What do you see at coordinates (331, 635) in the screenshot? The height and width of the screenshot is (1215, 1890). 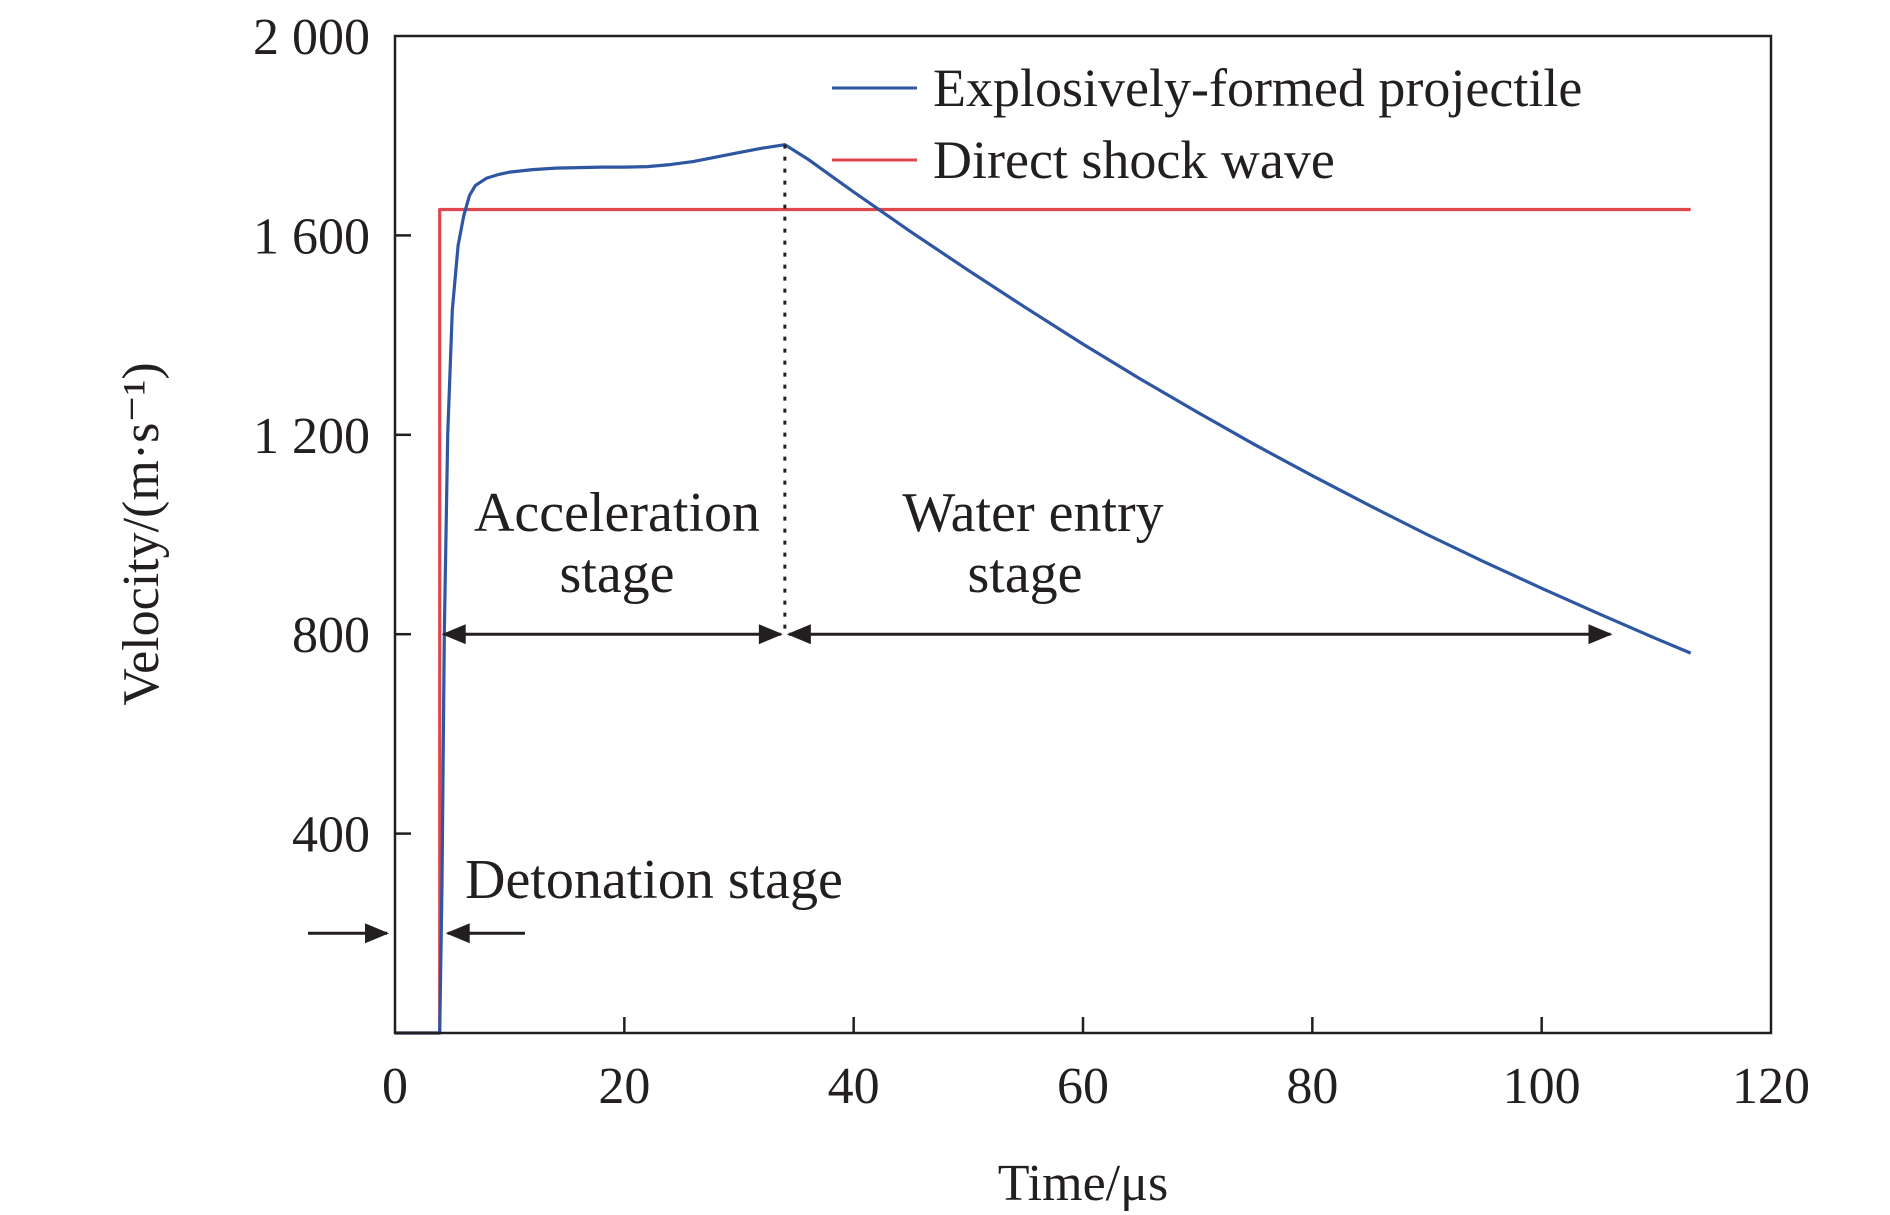 I see `y-tick-label: 800` at bounding box center [331, 635].